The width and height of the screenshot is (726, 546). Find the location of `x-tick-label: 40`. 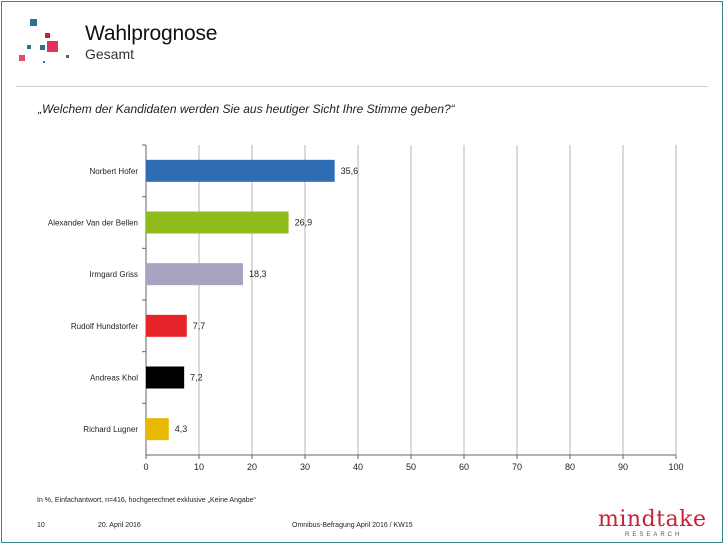

x-tick-label: 40 is located at coordinates (358, 467).